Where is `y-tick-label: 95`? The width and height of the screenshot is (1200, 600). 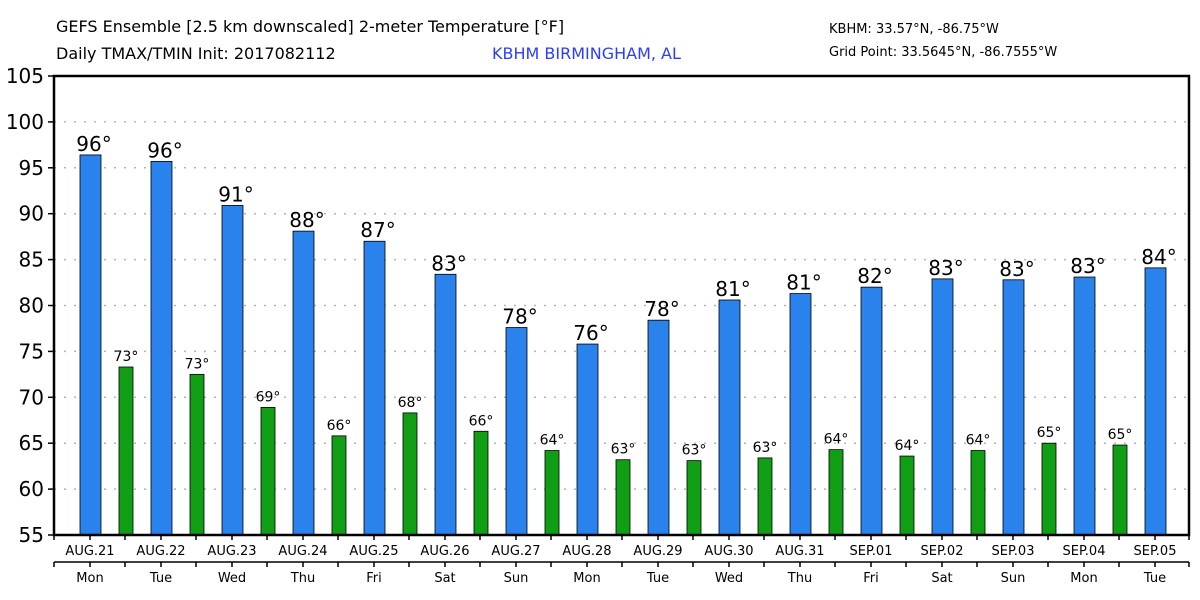
y-tick-label: 95 is located at coordinates (31, 168).